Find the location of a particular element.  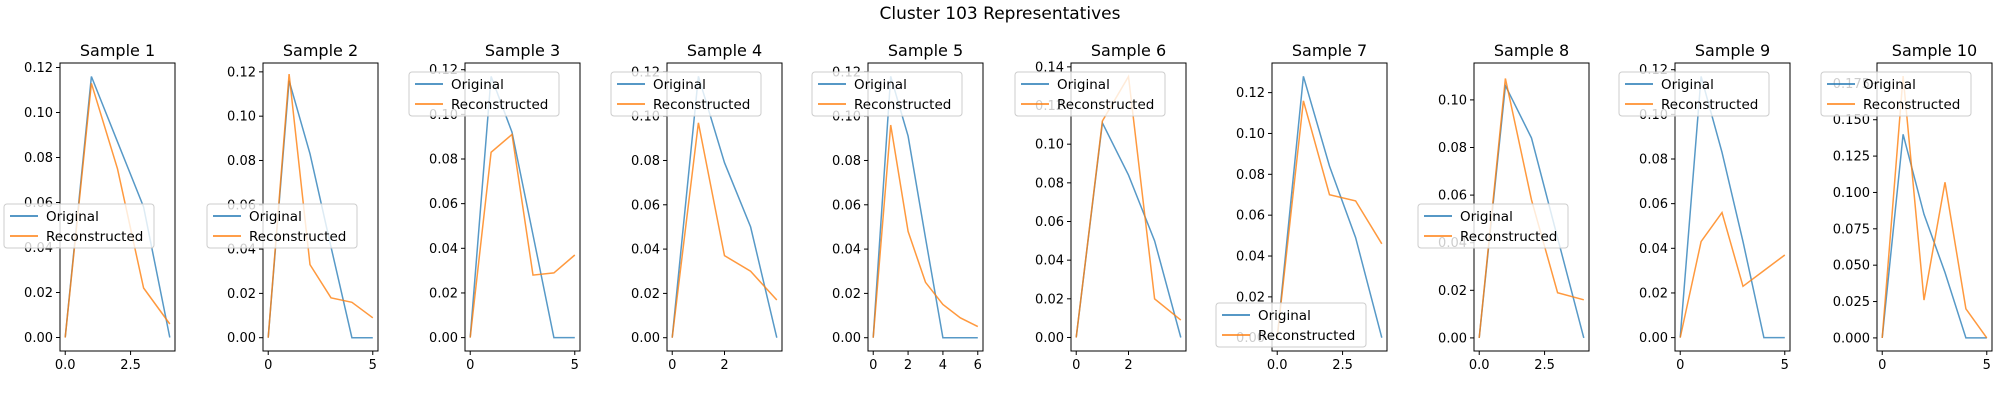

subplot-title: Sample 2 is located at coordinates (320, 50).